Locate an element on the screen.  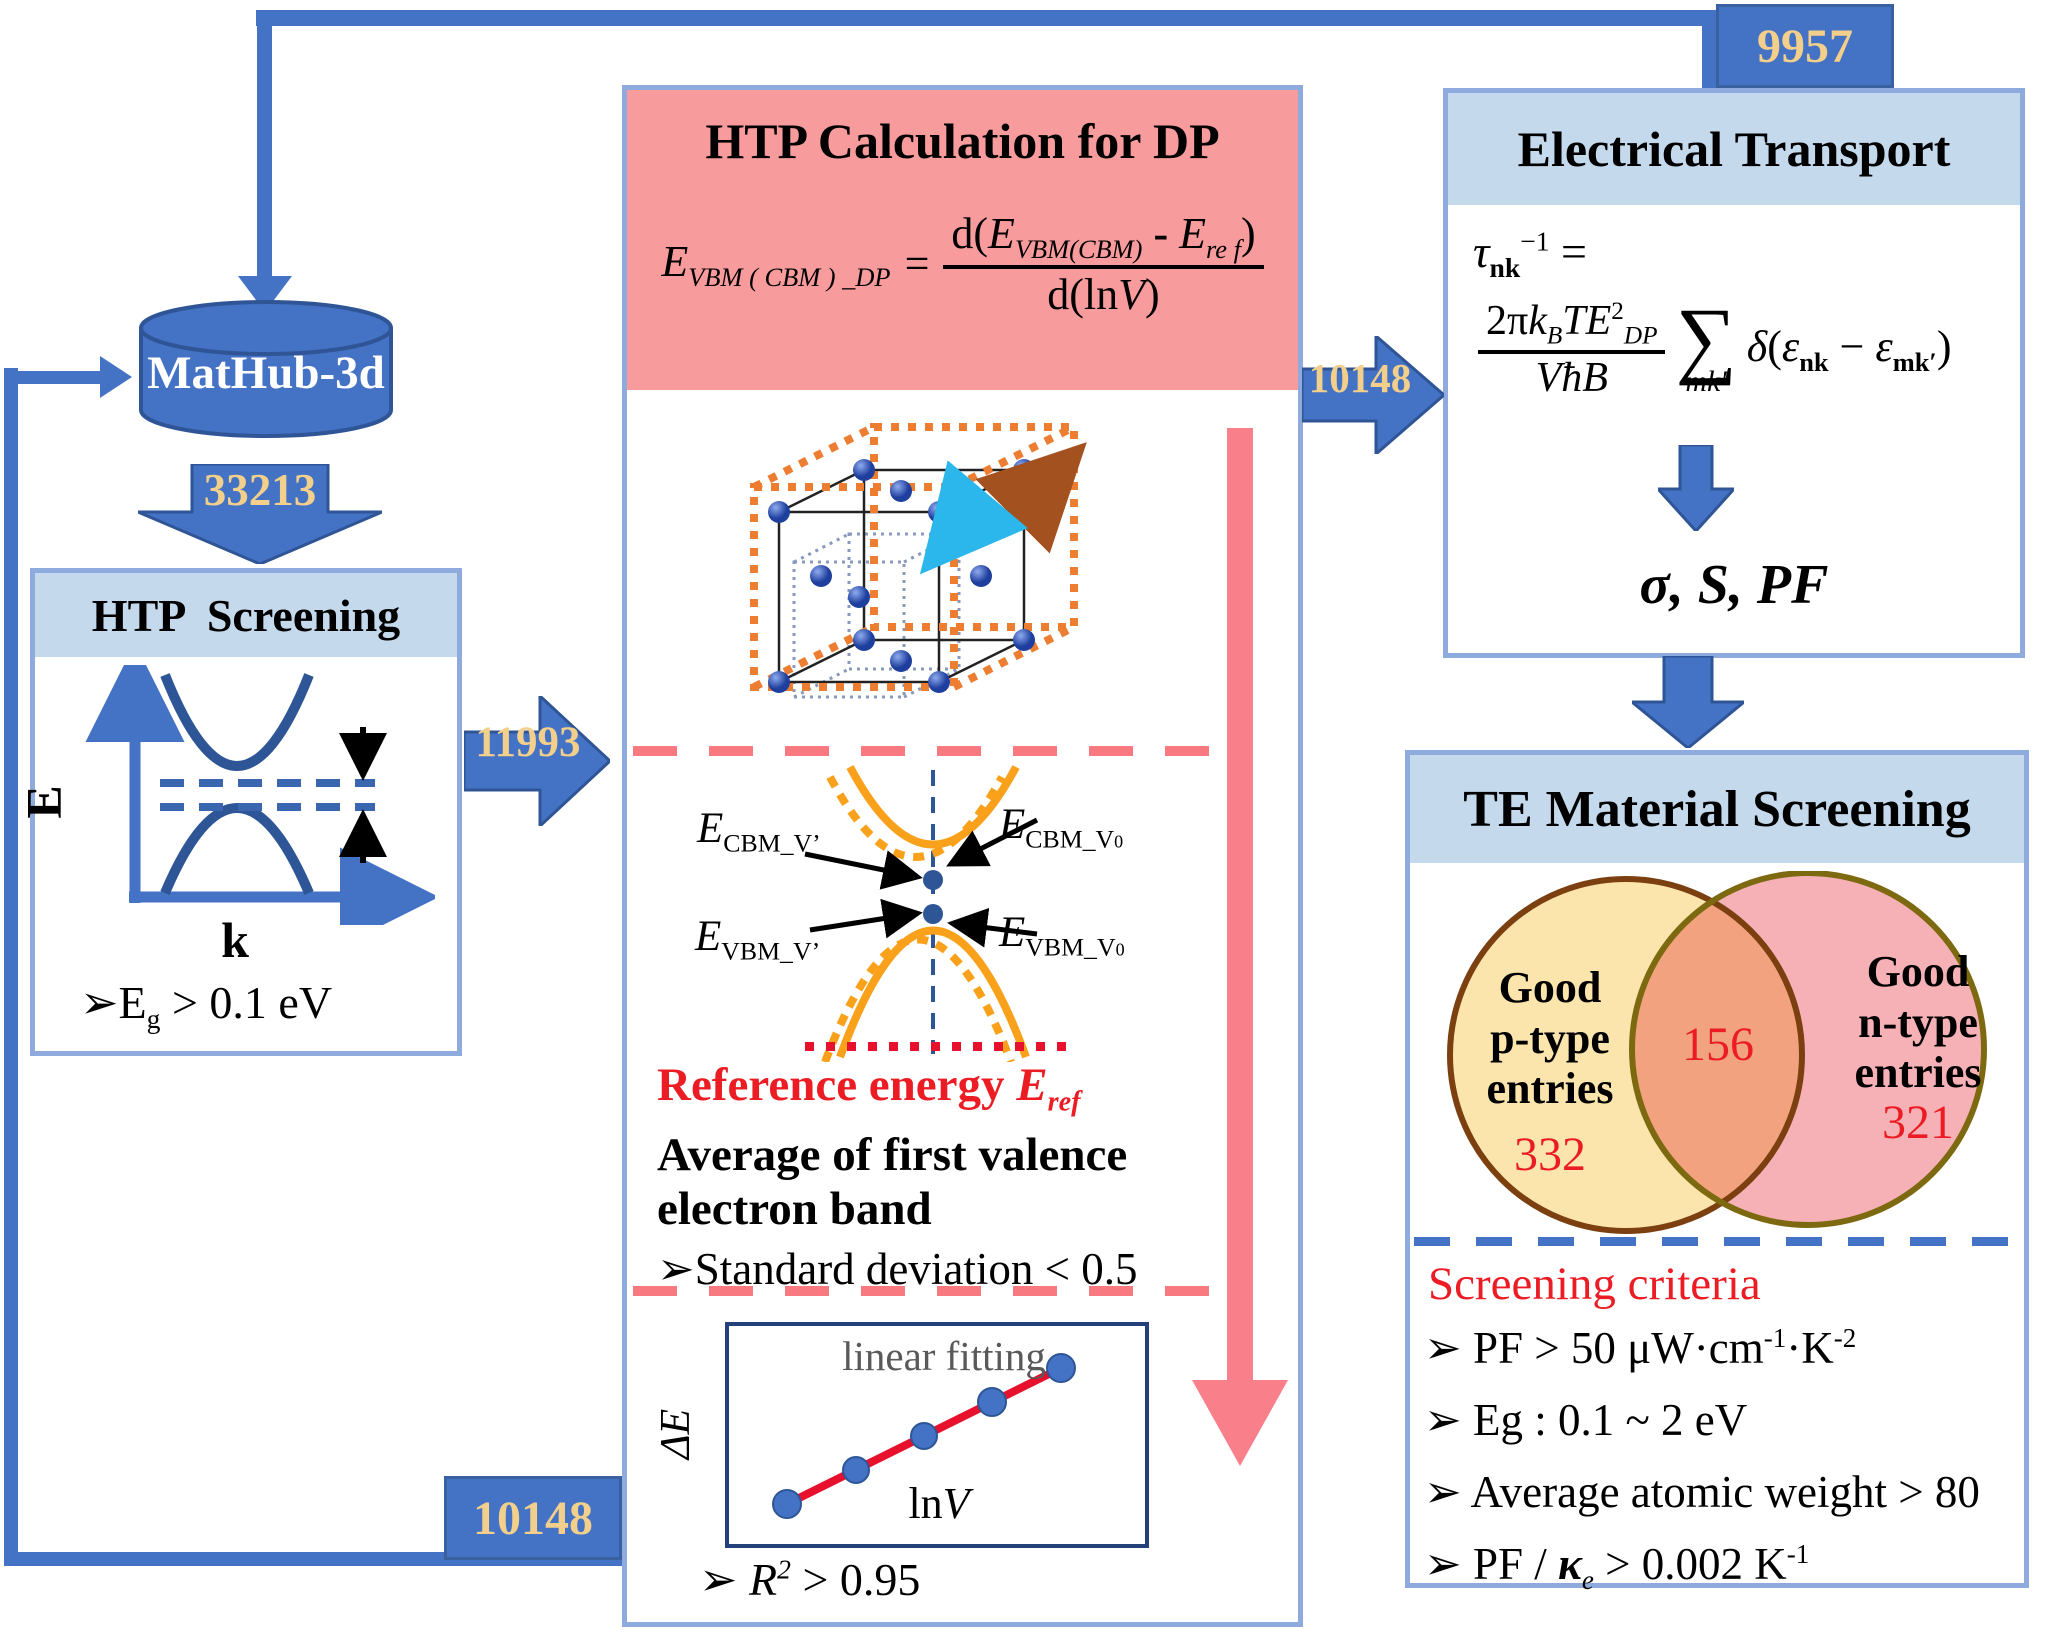
expansion-arrow is located at coordinates (1031, 498).